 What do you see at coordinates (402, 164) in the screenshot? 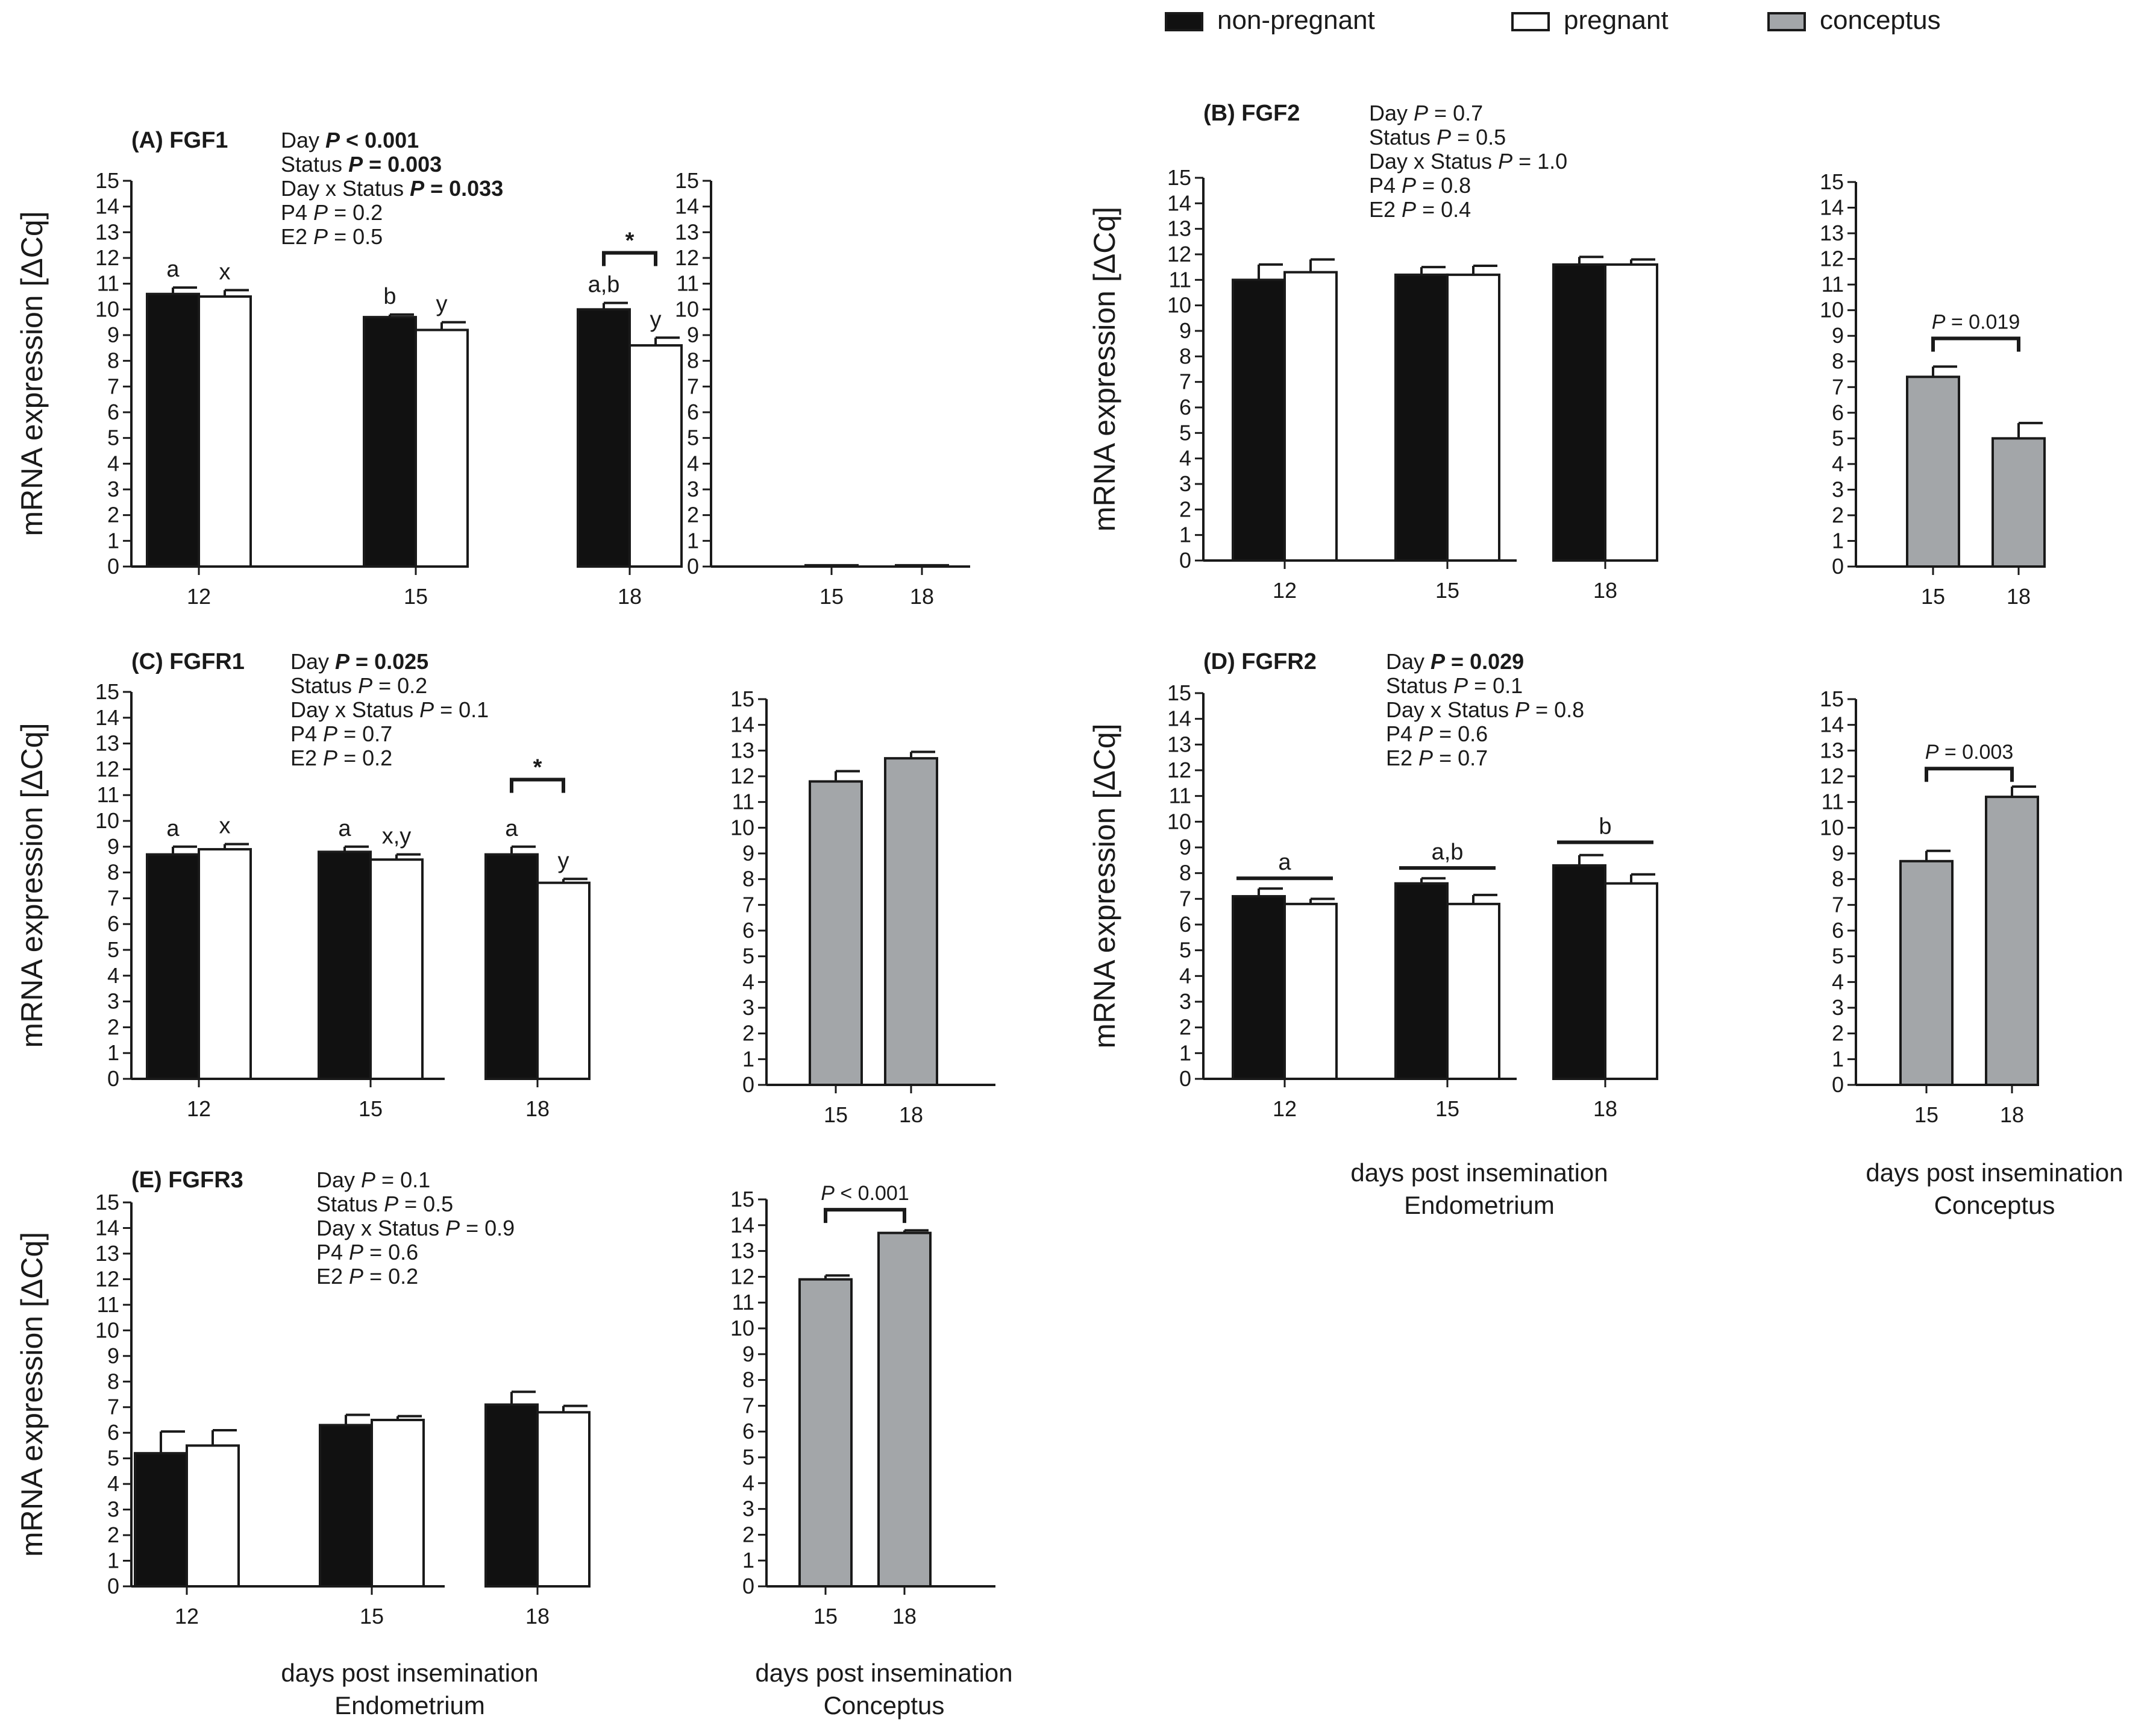
I see `stat-segment: = 0.003` at bounding box center [402, 164].